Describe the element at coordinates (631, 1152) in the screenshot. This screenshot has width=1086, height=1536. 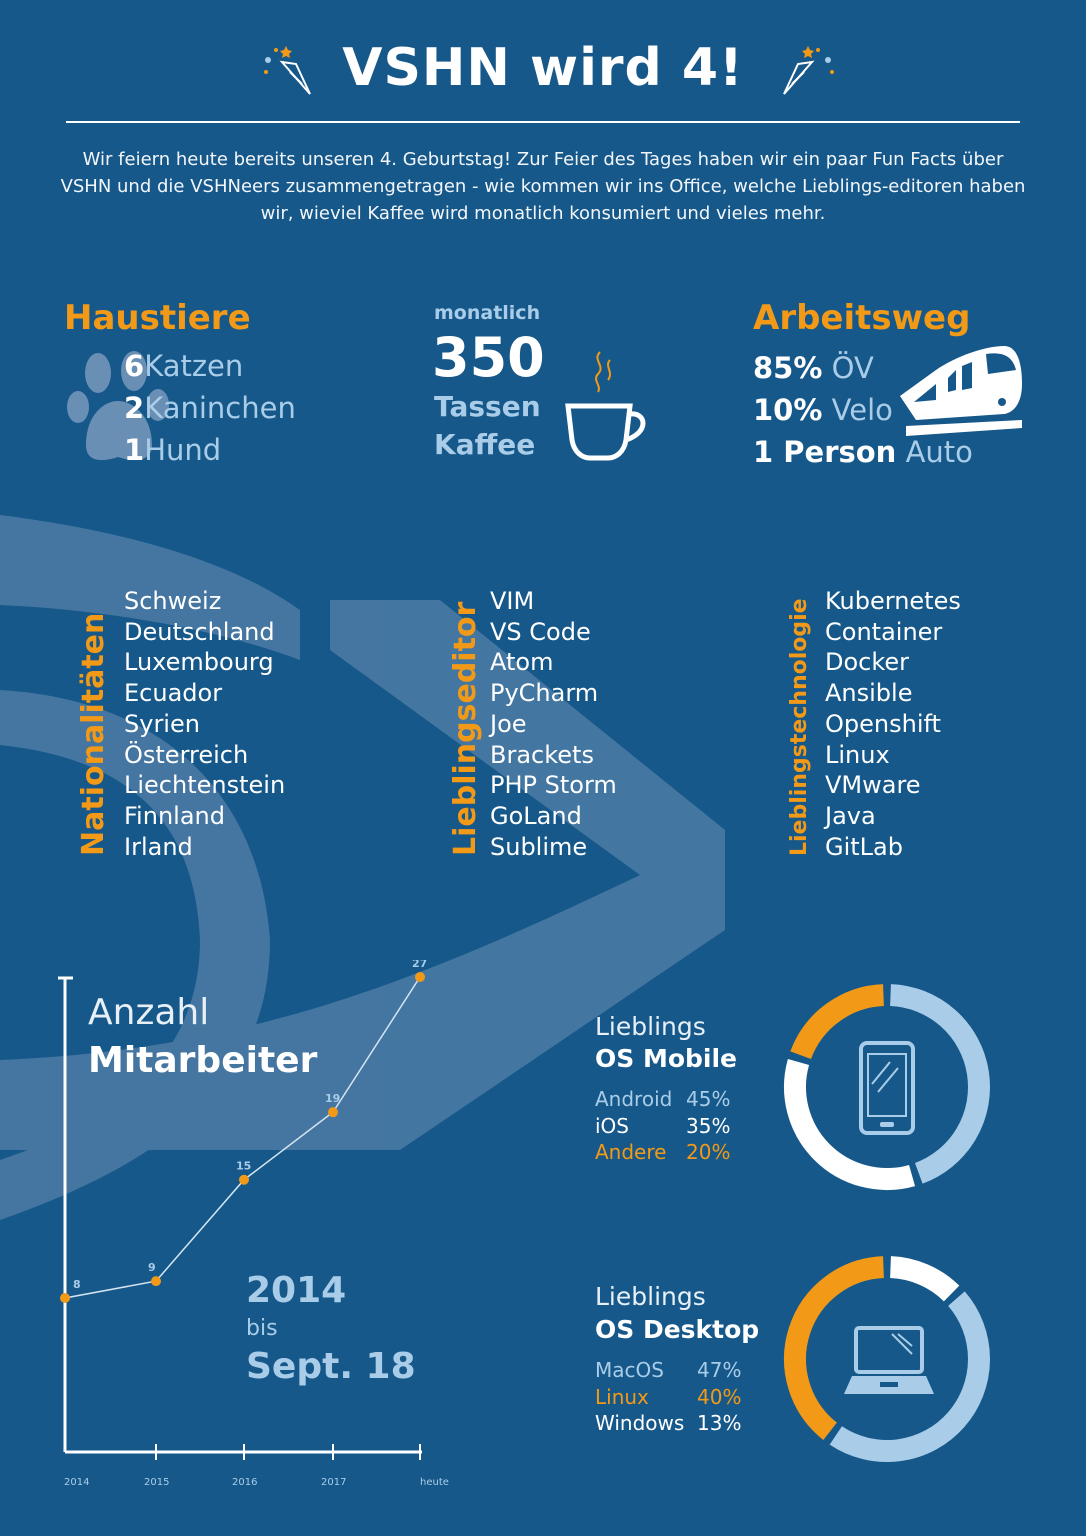
I see `legend-name: Andere` at that location.